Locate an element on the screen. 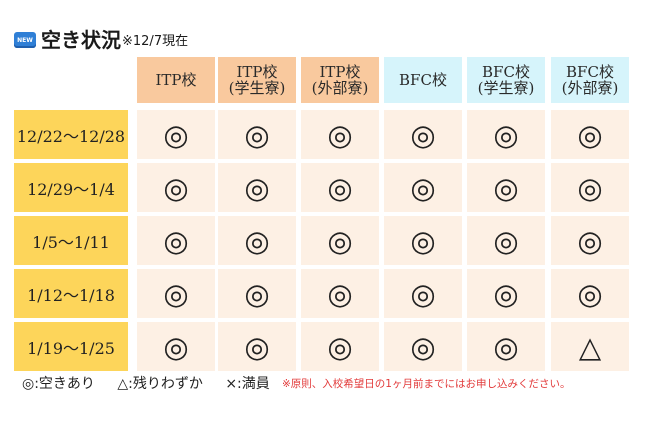 The width and height of the screenshot is (670, 437). page-title-row: NEW 空き状況 ※12/7現在 is located at coordinates (101, 39).